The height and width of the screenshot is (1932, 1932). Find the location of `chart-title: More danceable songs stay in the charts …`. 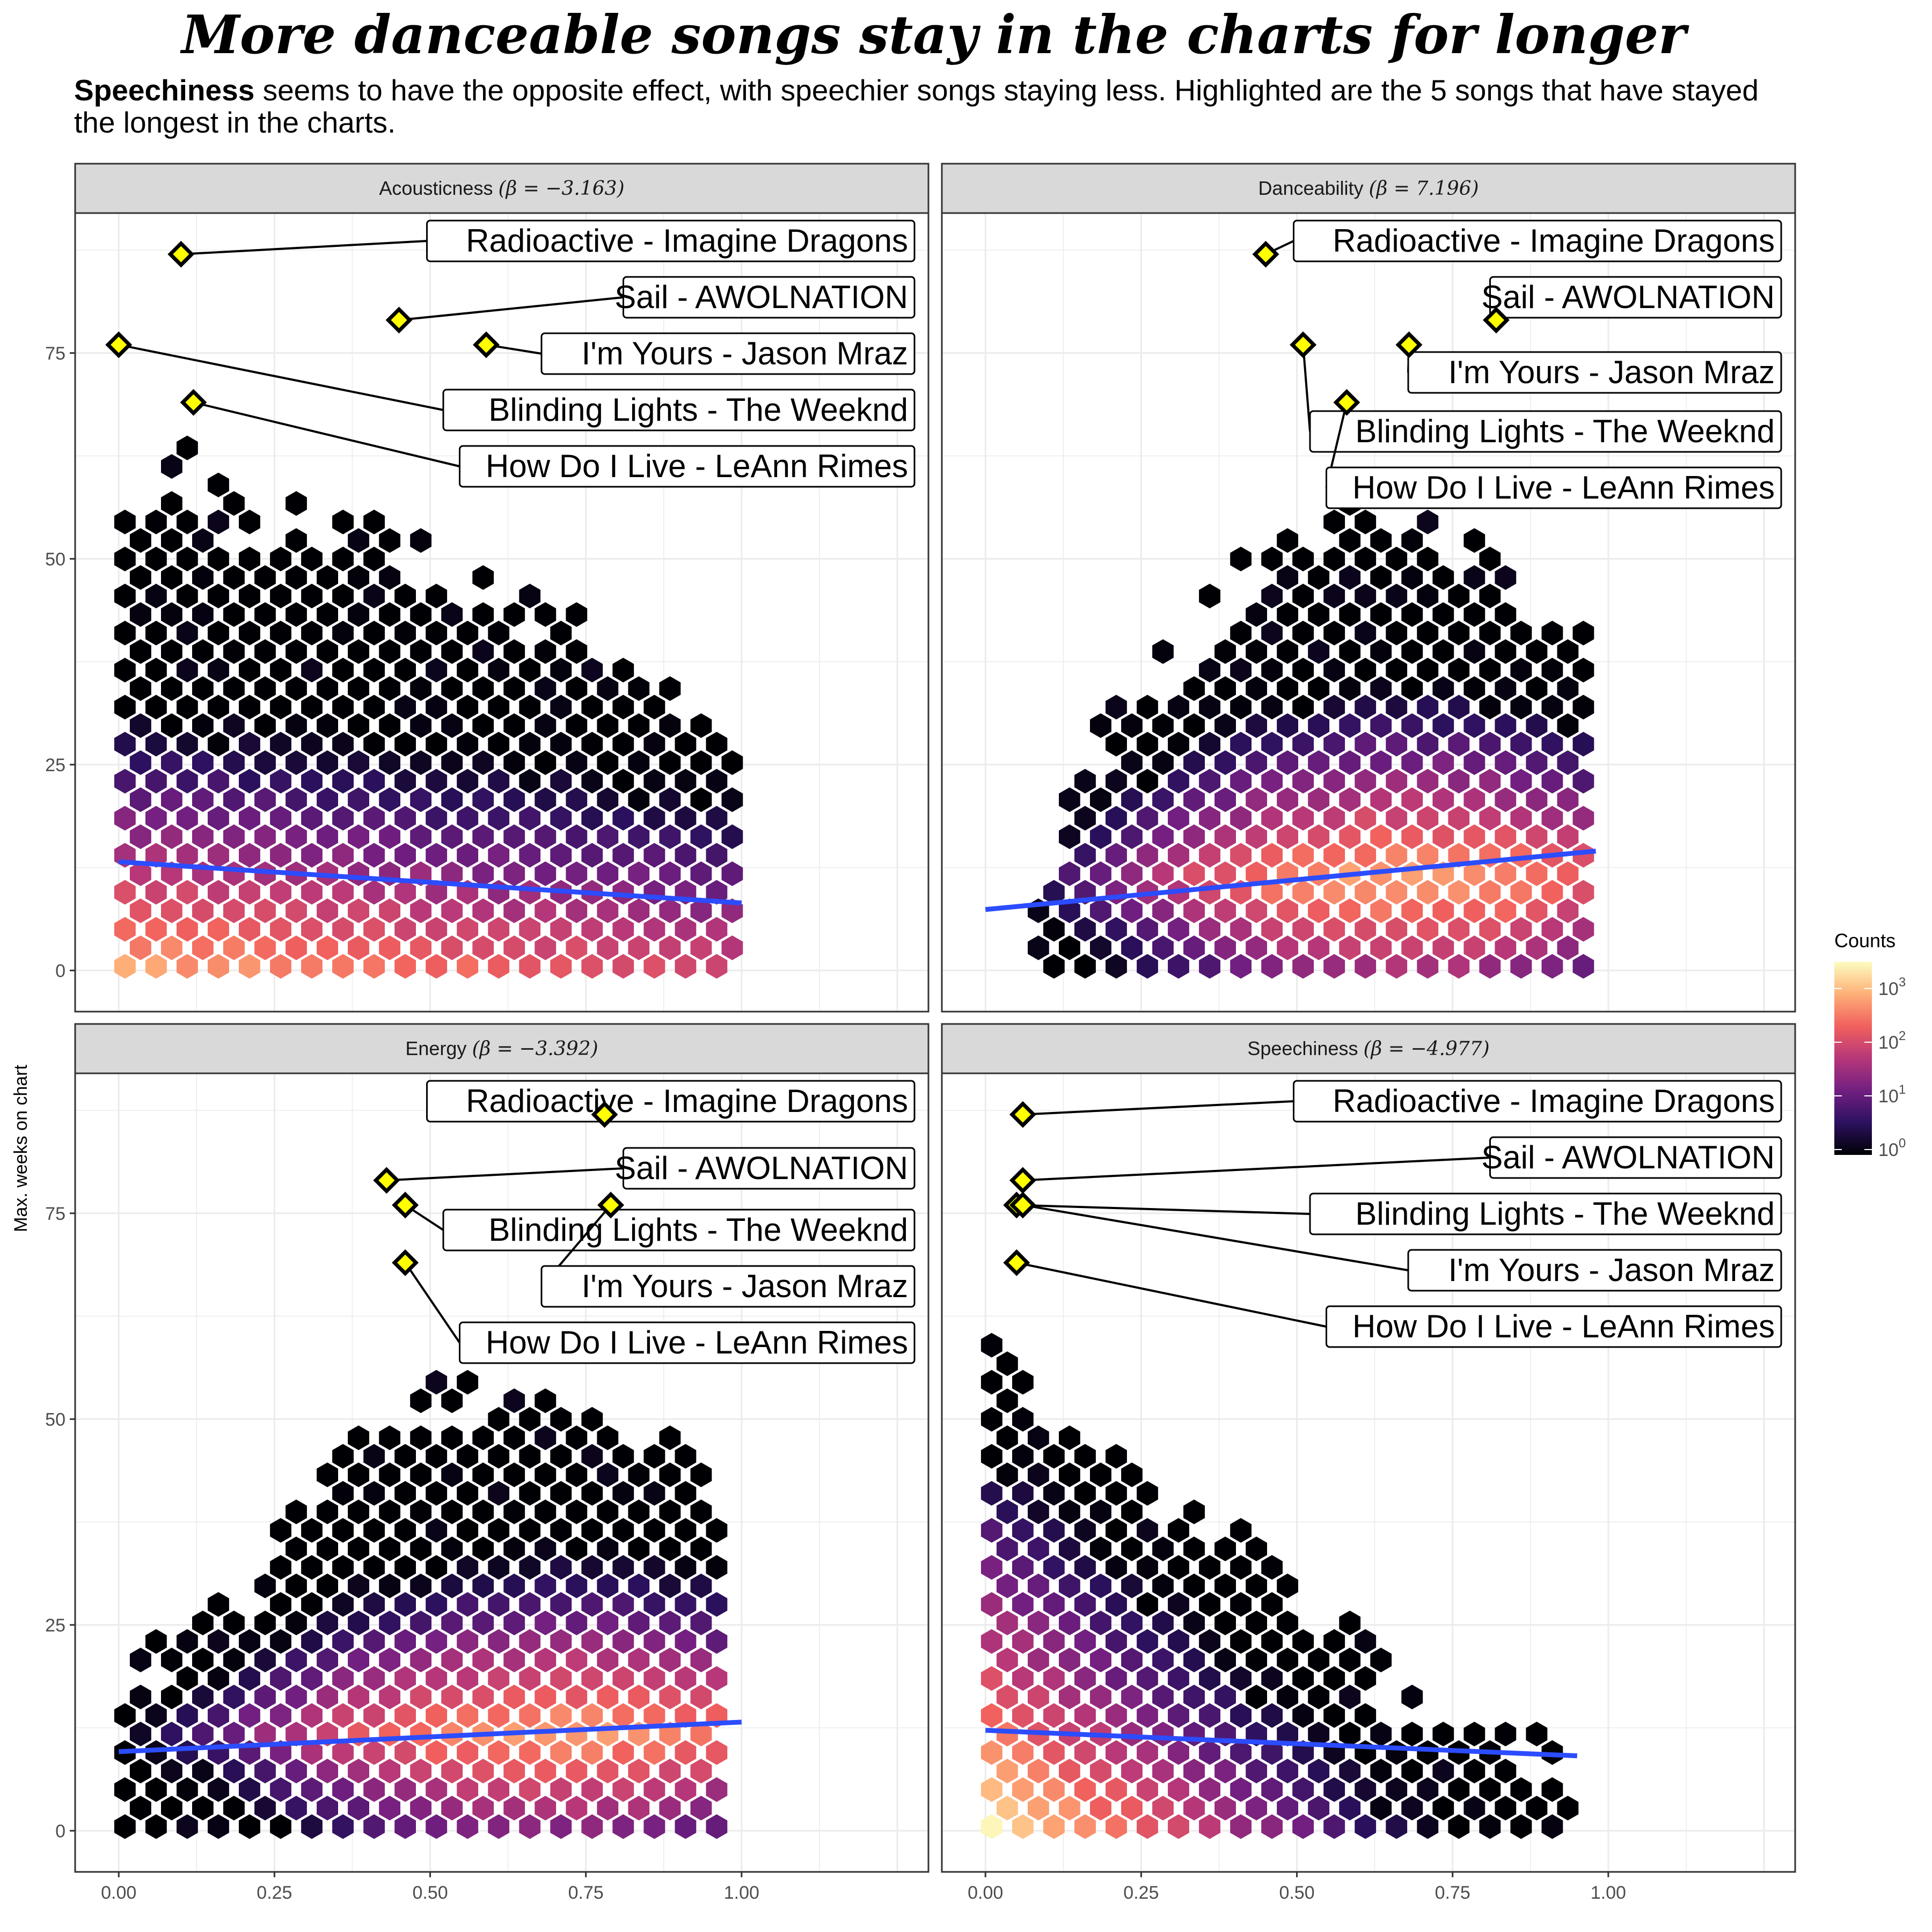

chart-title: More danceable songs stay in the charts … is located at coordinates (933, 35).